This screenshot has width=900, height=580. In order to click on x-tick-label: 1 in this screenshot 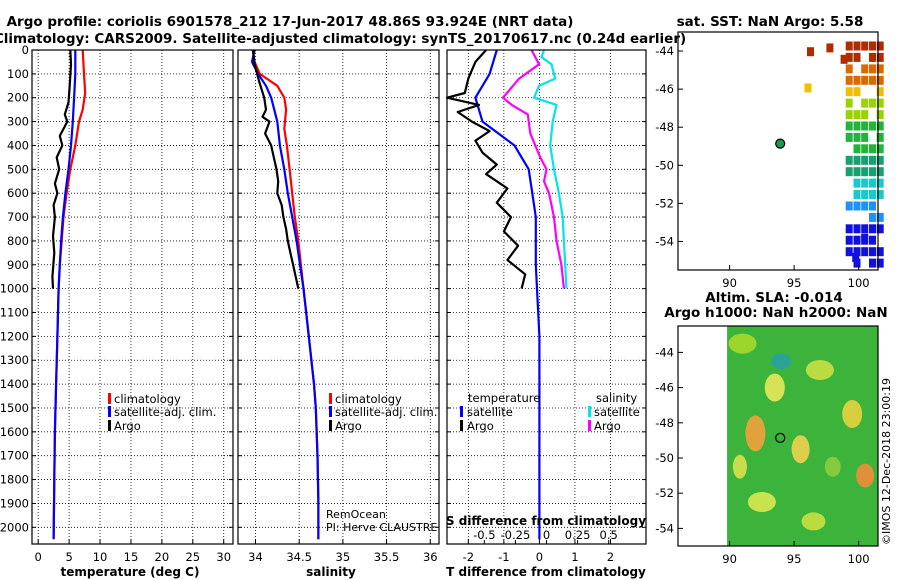, I will do `click(574, 557)`.